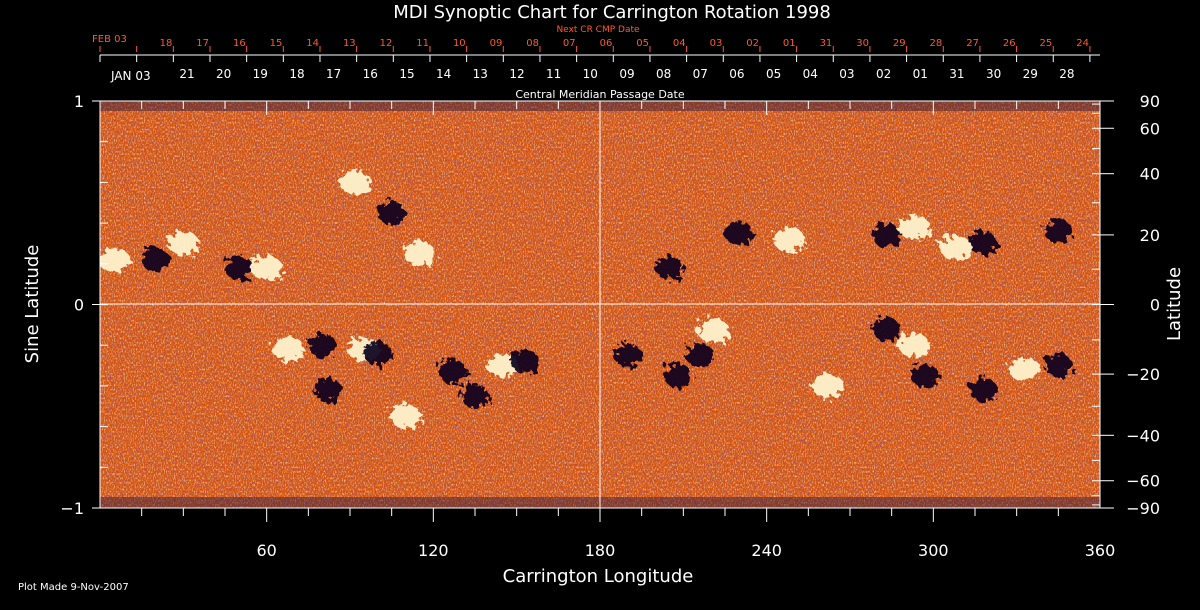  Describe the element at coordinates (312, 43) in the screenshot. I see `next-cr-date-label: 14` at that location.